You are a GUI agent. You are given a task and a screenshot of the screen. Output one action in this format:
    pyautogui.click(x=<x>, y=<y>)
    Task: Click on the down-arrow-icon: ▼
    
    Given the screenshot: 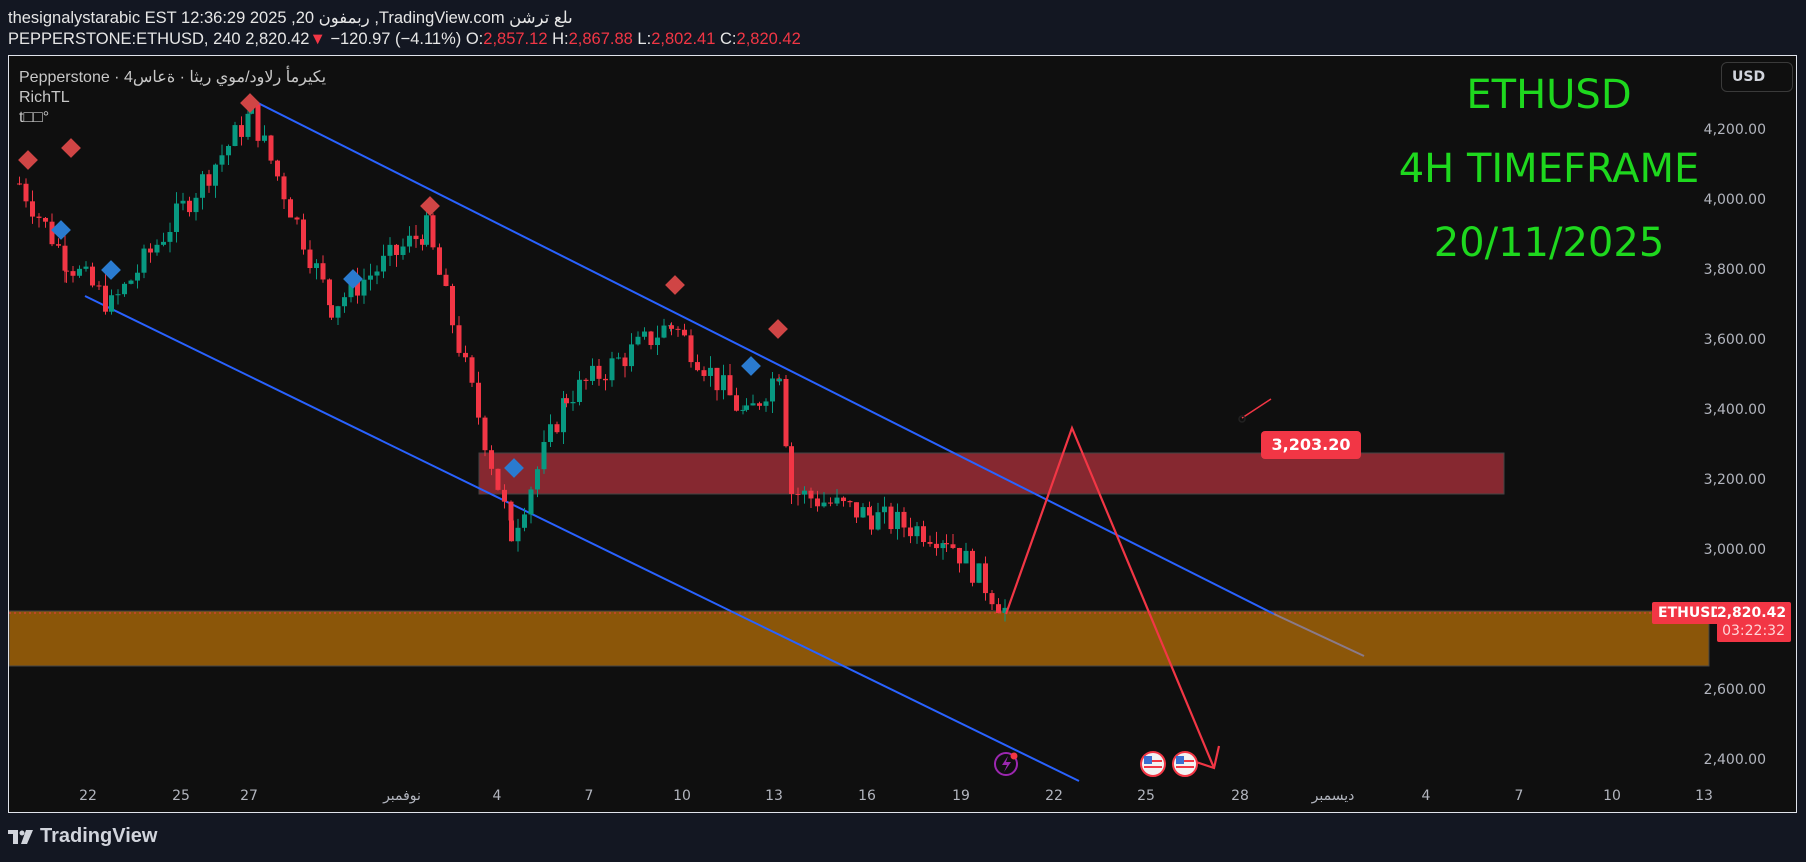 What is the action you would take?
    pyautogui.click(x=317, y=39)
    